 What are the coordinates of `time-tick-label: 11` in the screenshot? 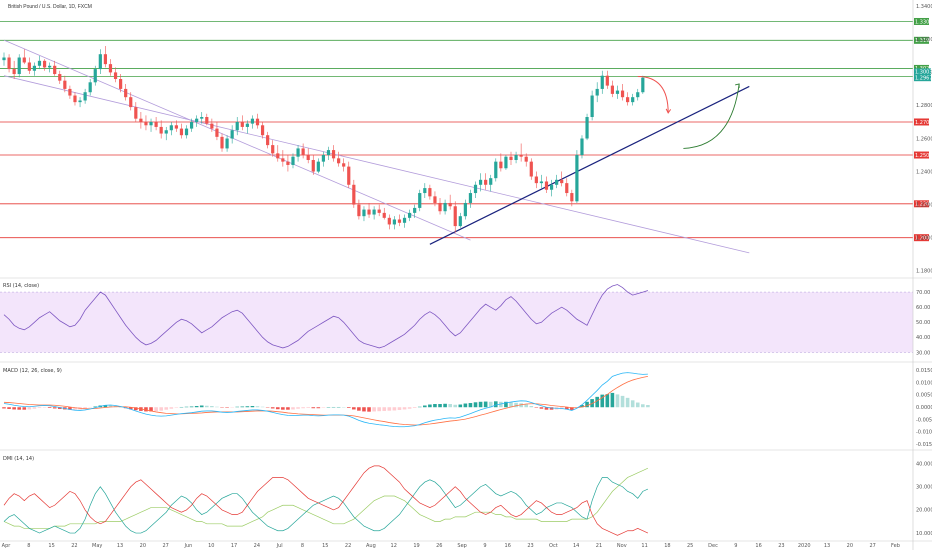 It's located at (644, 546).